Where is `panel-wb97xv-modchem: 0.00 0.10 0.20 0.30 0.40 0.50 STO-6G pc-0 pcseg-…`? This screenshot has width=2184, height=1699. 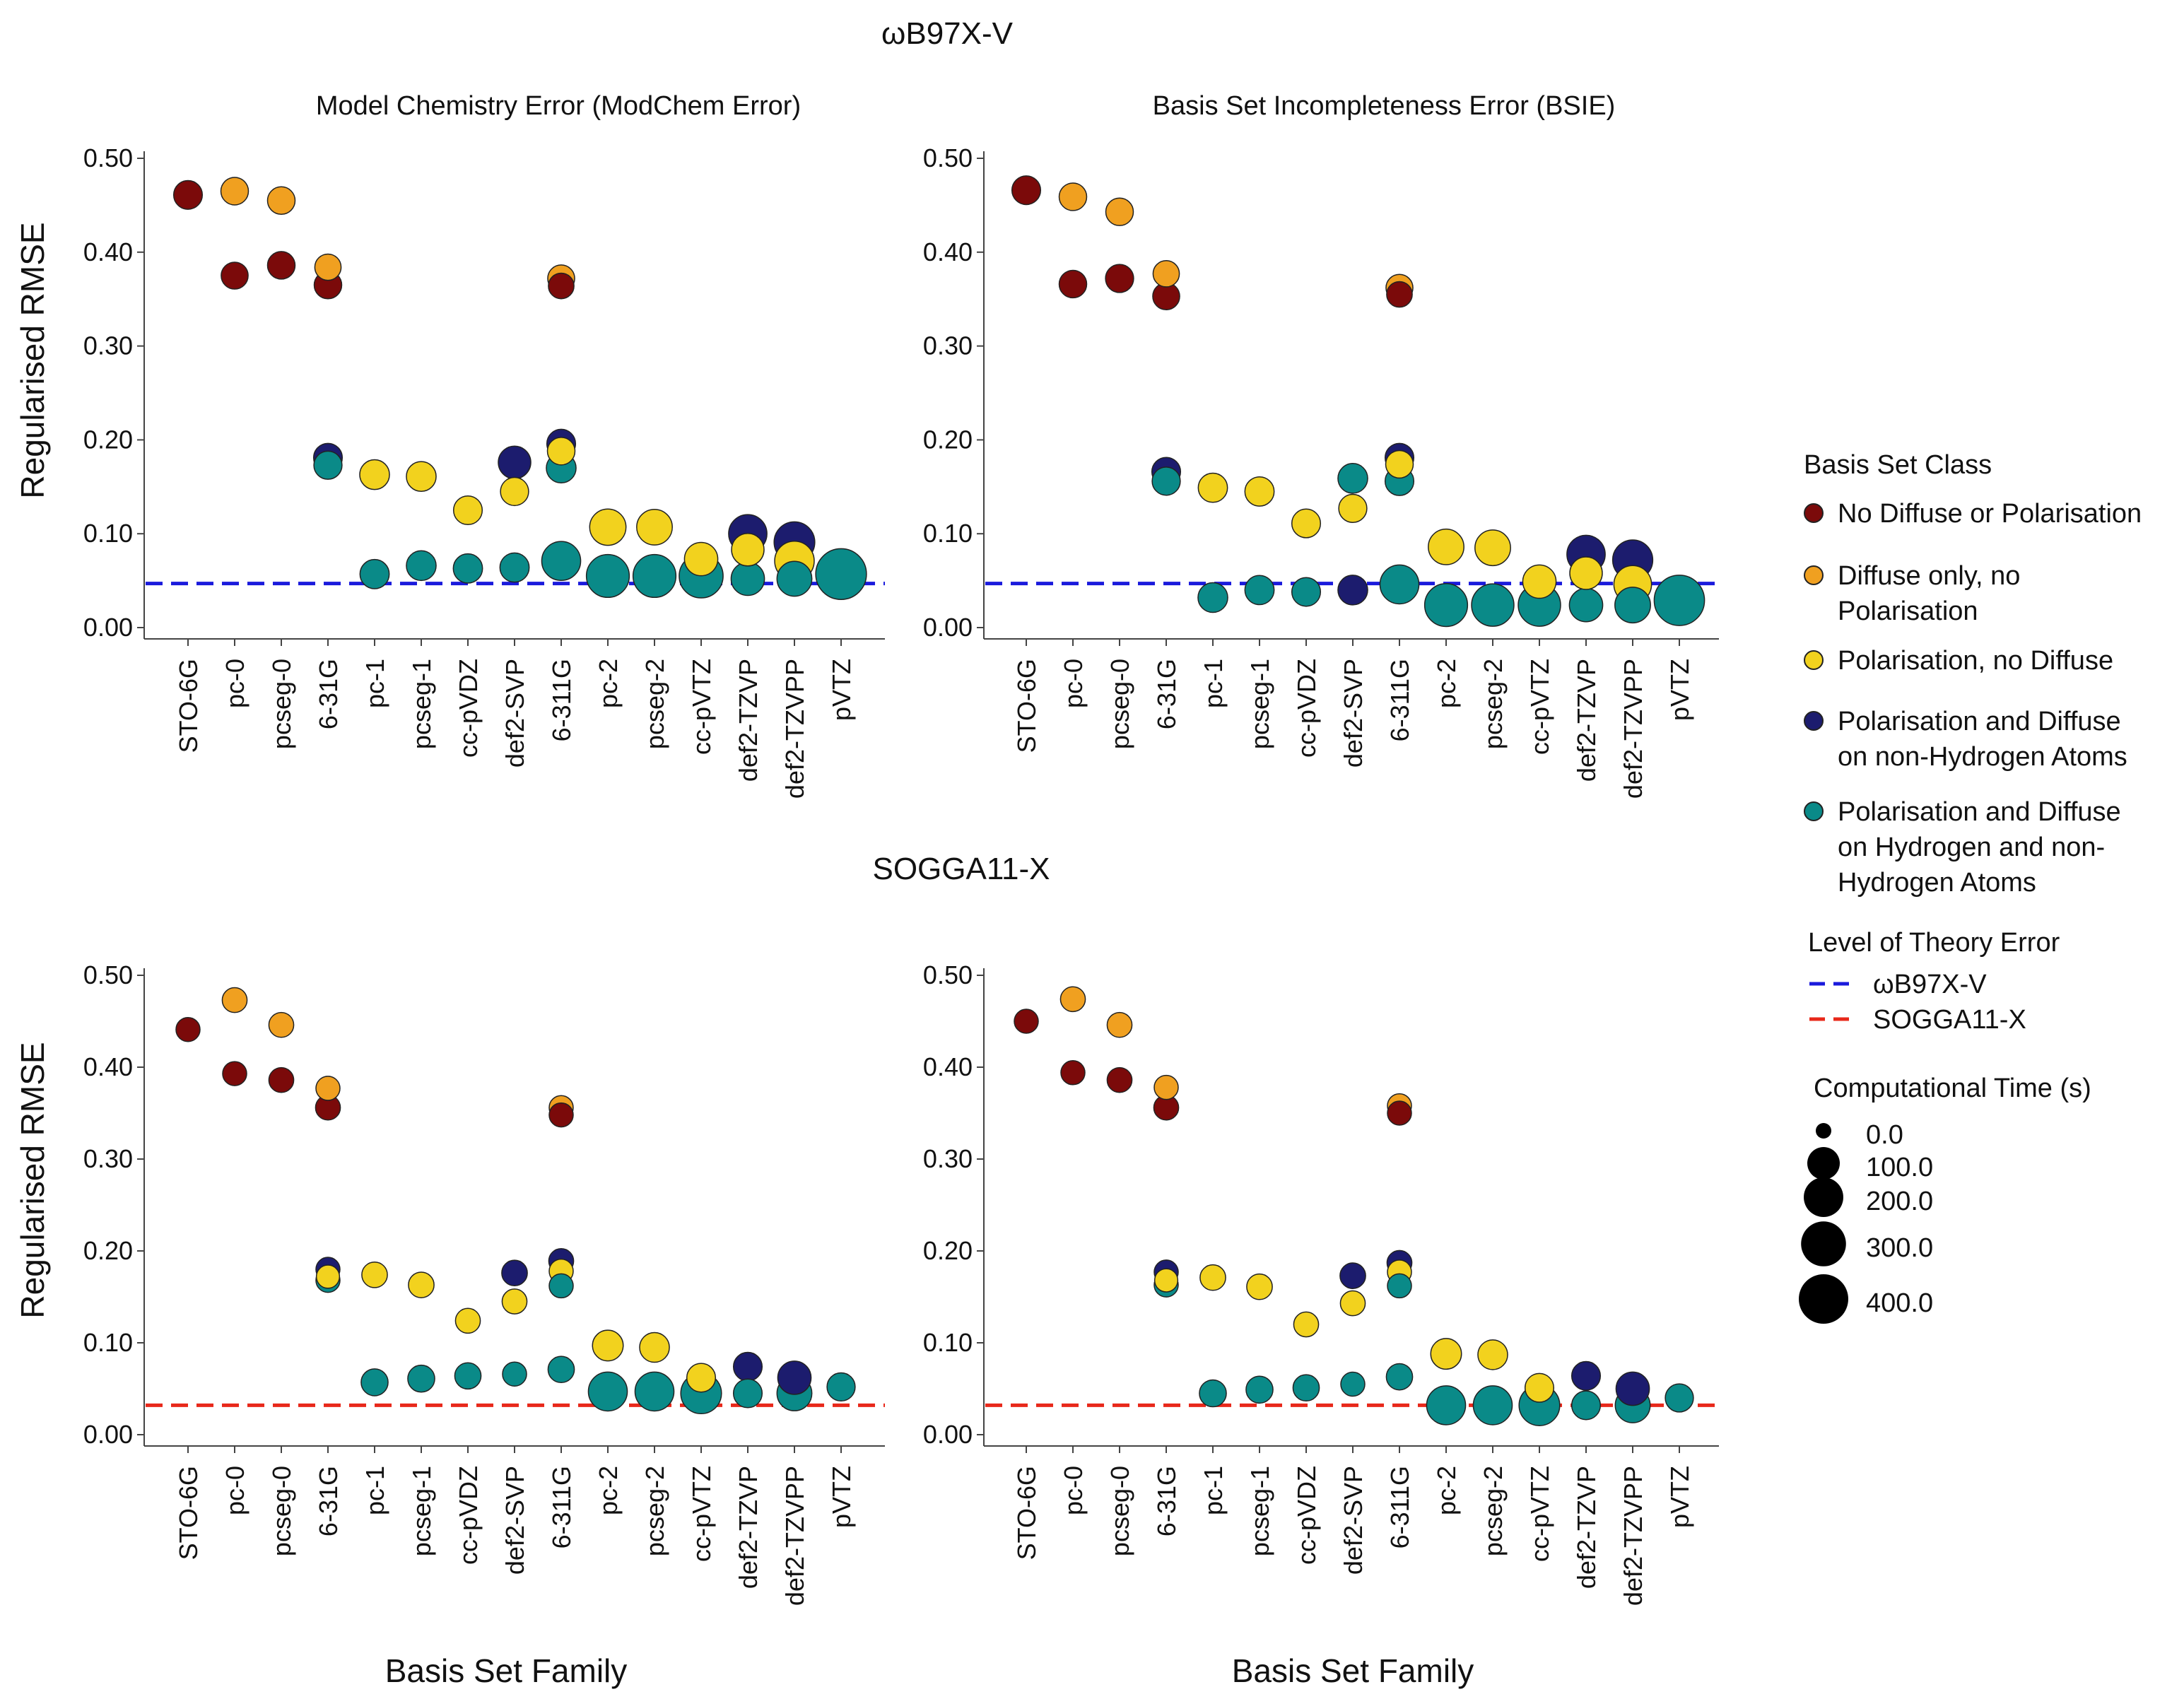
panel-wb97xv-modchem: 0.00 0.10 0.20 0.30 0.40 0.50 STO-6G pc-0 pcseg-… is located at coordinates (484, 471).